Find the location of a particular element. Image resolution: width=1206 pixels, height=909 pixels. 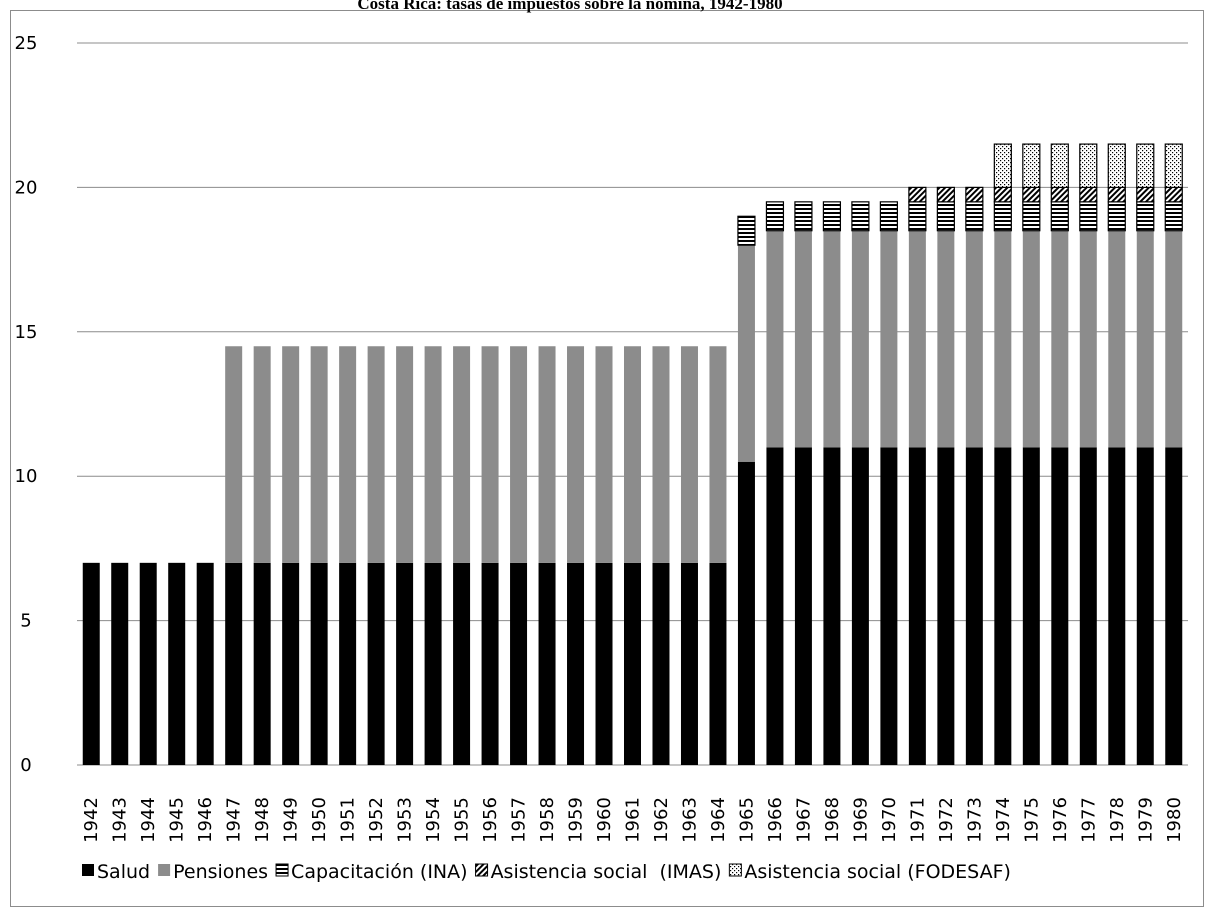

x-tick-label: 1977 is located at coordinates (1088, 820).